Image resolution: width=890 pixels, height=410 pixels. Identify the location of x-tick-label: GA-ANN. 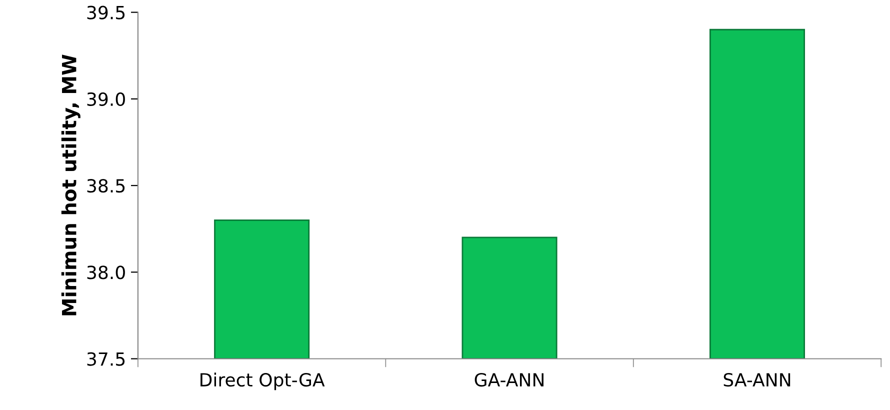
(509, 379).